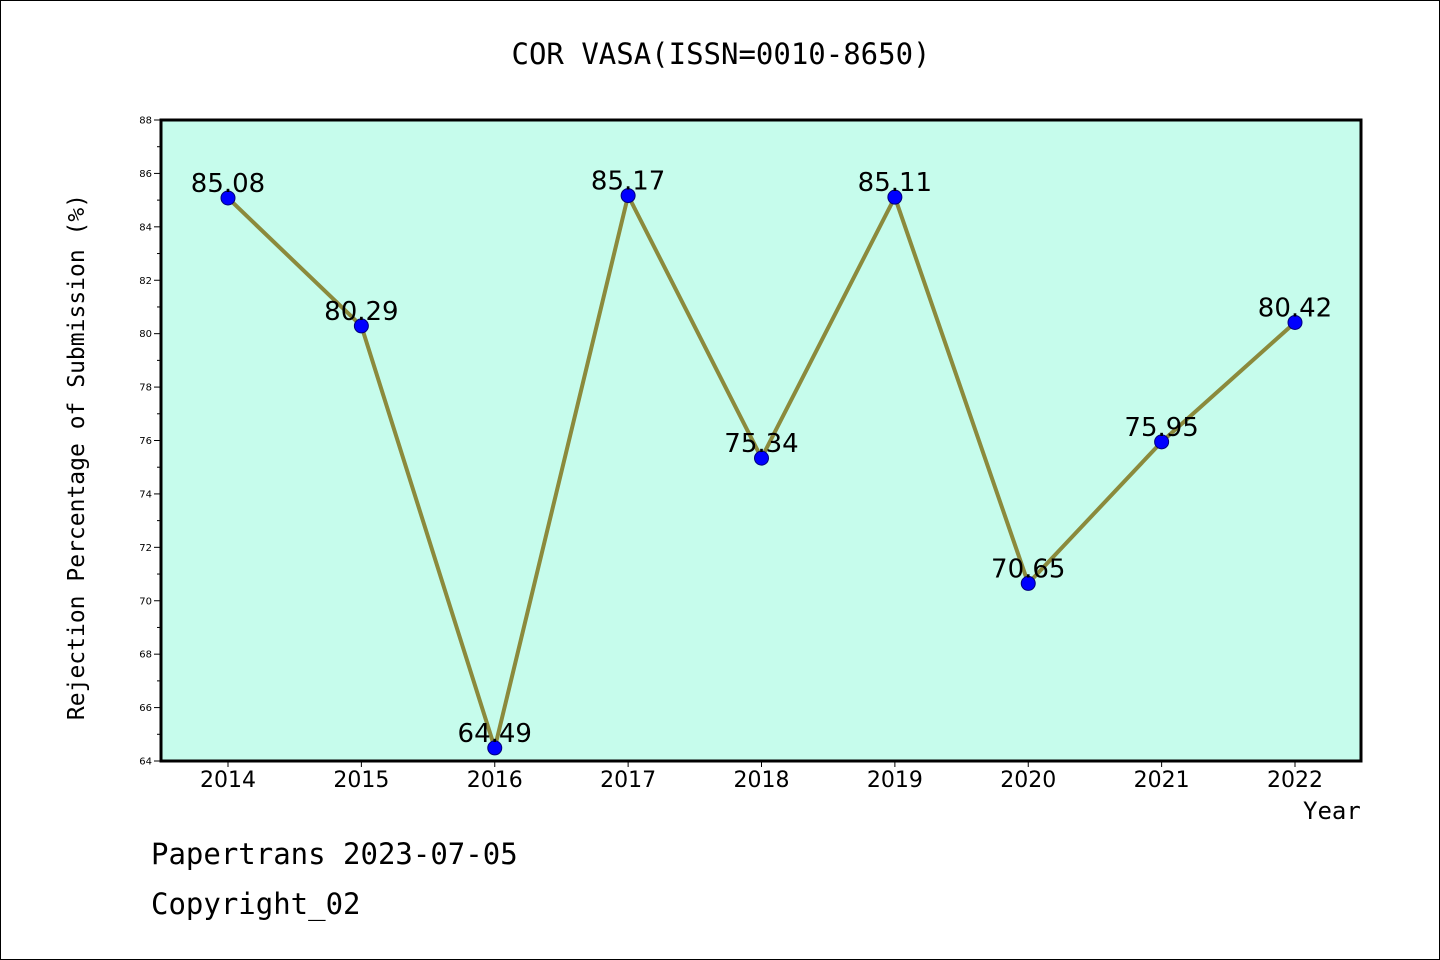 This screenshot has height=960, width=1440. I want to click on x-tick-label: 2020, so click(1028, 780).